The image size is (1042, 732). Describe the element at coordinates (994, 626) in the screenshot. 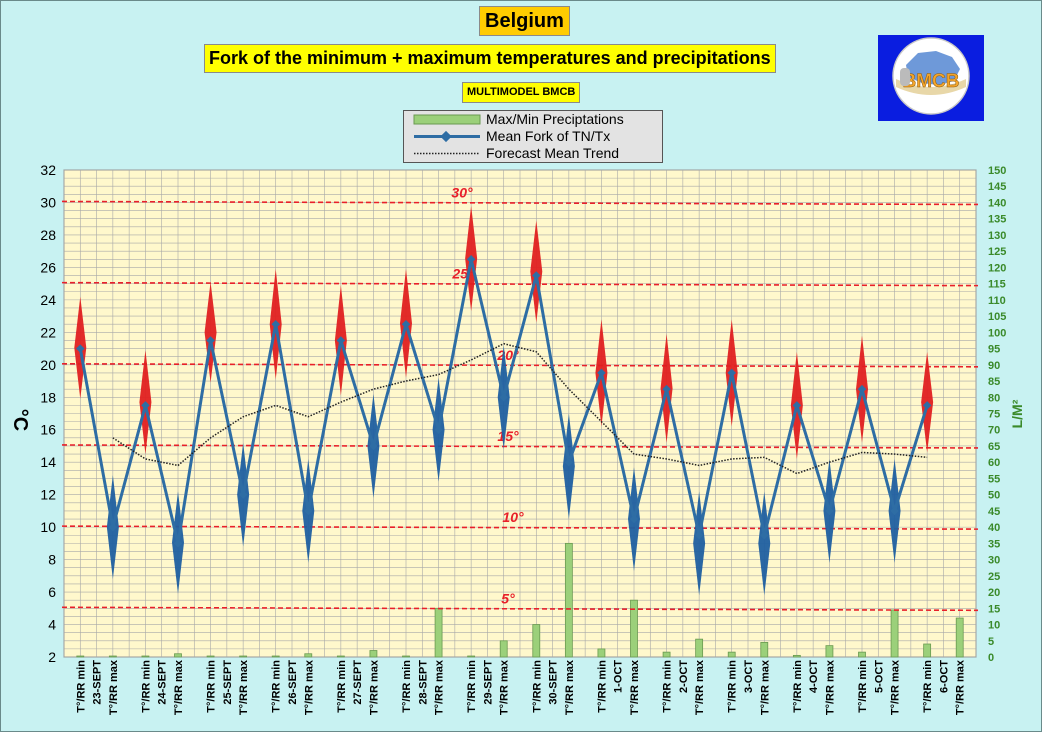

I see `y2-tick-label: 10` at that location.